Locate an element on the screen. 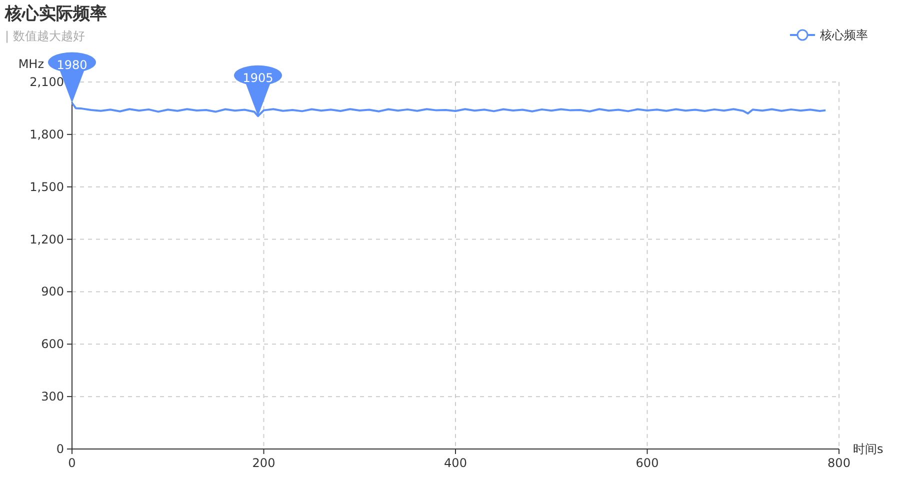  y-tick-label: 300 is located at coordinates (52, 397).